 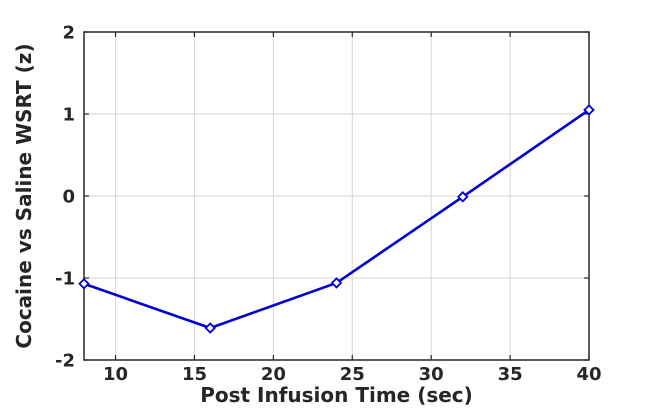 What do you see at coordinates (65, 361) in the screenshot?
I see `y-tick-label: -2` at bounding box center [65, 361].